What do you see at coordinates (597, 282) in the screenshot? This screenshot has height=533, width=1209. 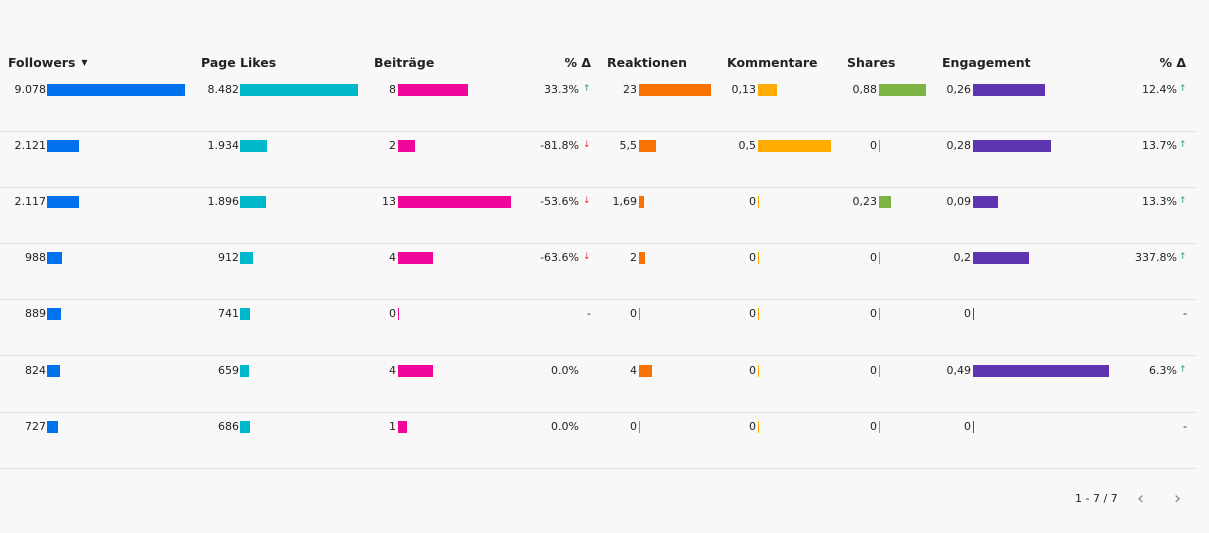 I see `table-row: 988 912 4 2 0 0 0,2 -63.6% ↓ 337.8% ↑` at bounding box center [597, 282].